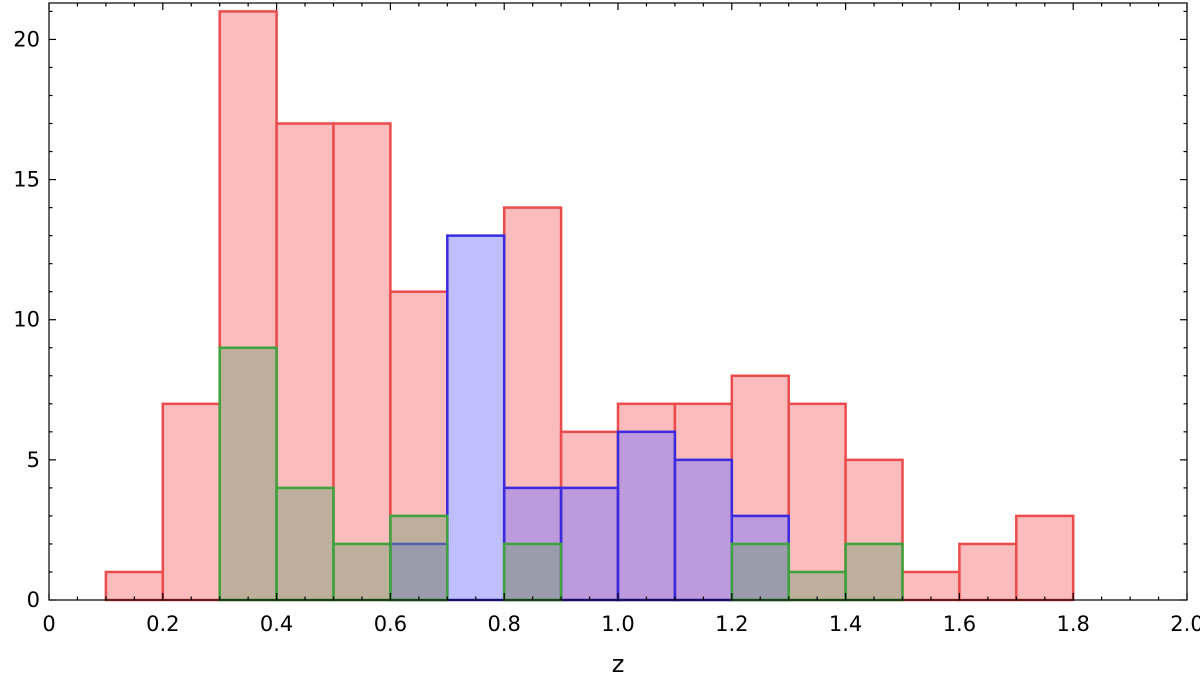 The width and height of the screenshot is (1200, 686). What do you see at coordinates (26, 320) in the screenshot?
I see `y-tick-label: 10` at bounding box center [26, 320].